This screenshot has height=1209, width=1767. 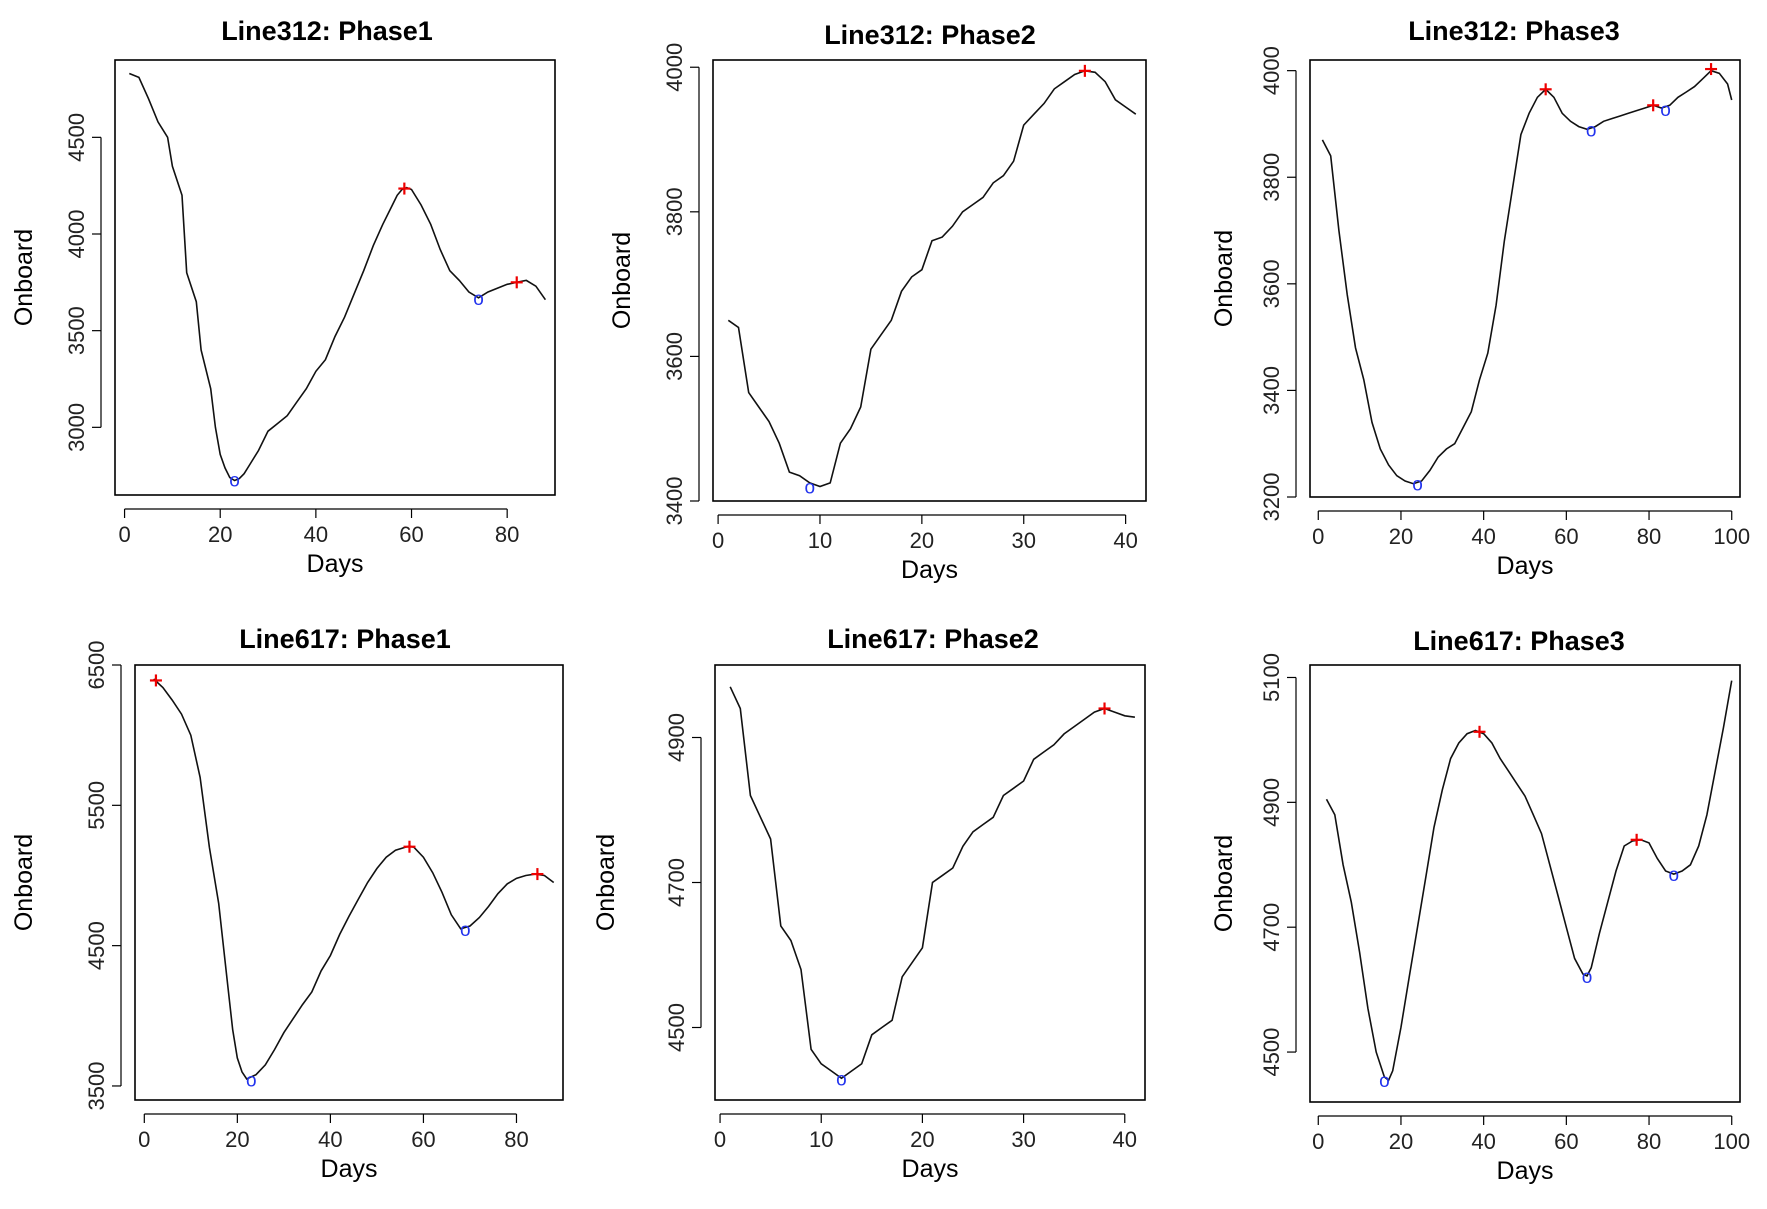 I want to click on panel-title-line312-phase1: Line312: Phase1, so click(x=327, y=31).